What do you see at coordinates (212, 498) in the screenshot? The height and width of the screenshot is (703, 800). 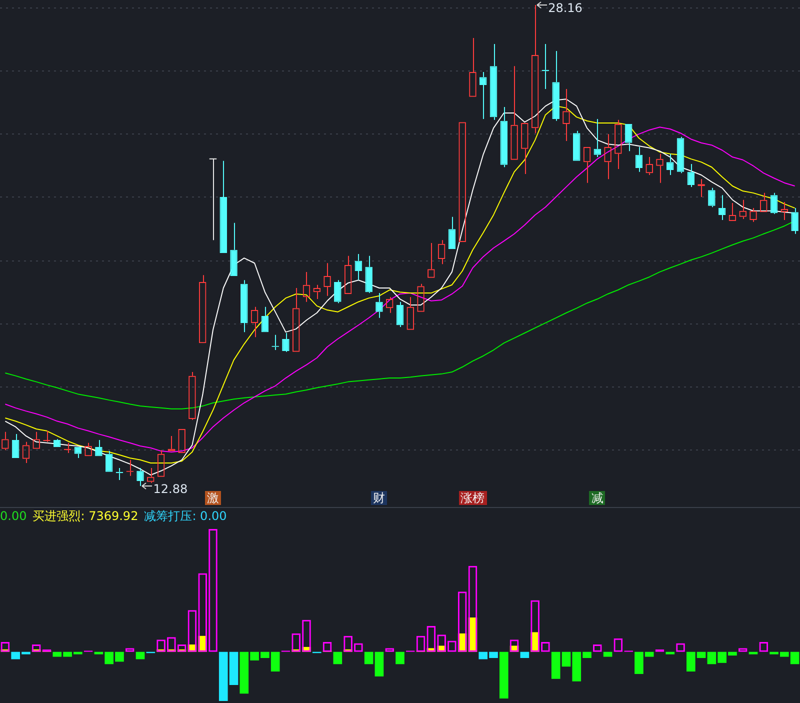 I see `text: 激` at bounding box center [212, 498].